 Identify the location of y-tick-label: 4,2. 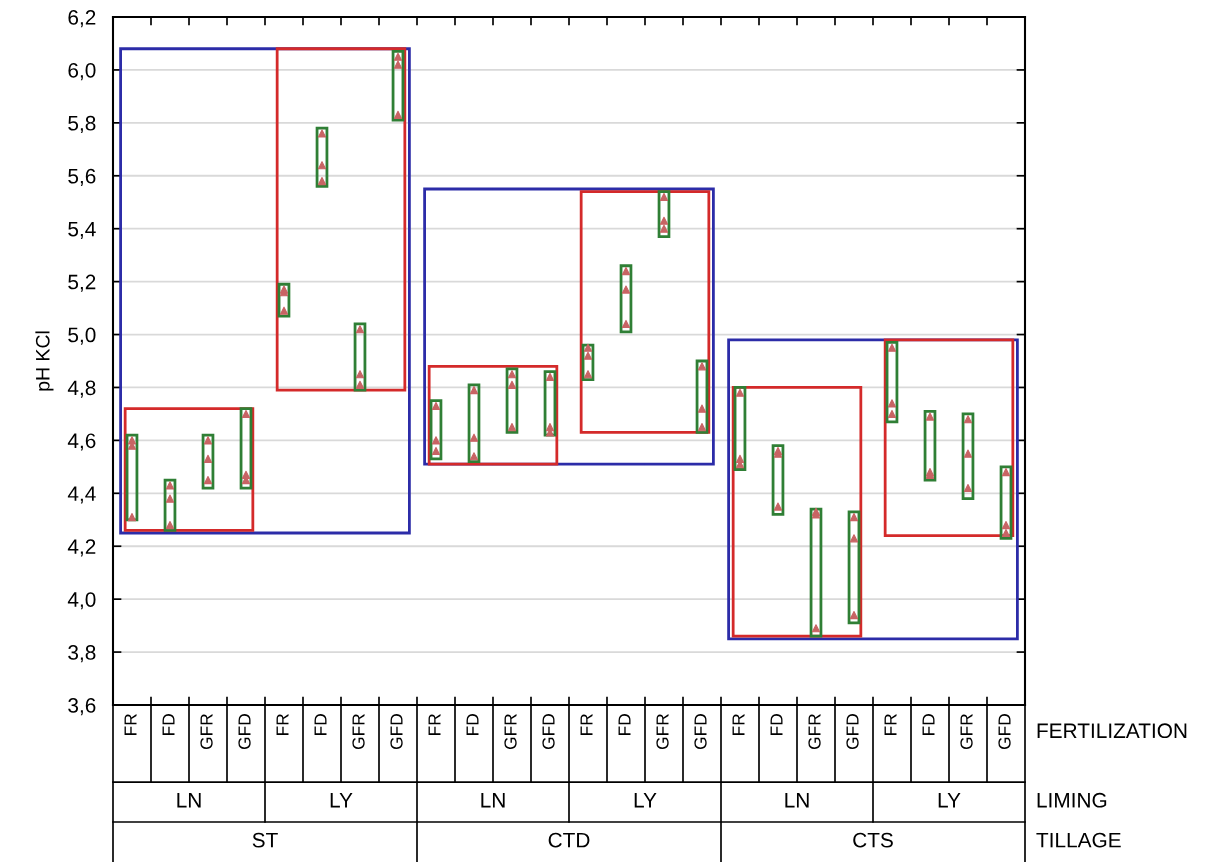
(81, 548).